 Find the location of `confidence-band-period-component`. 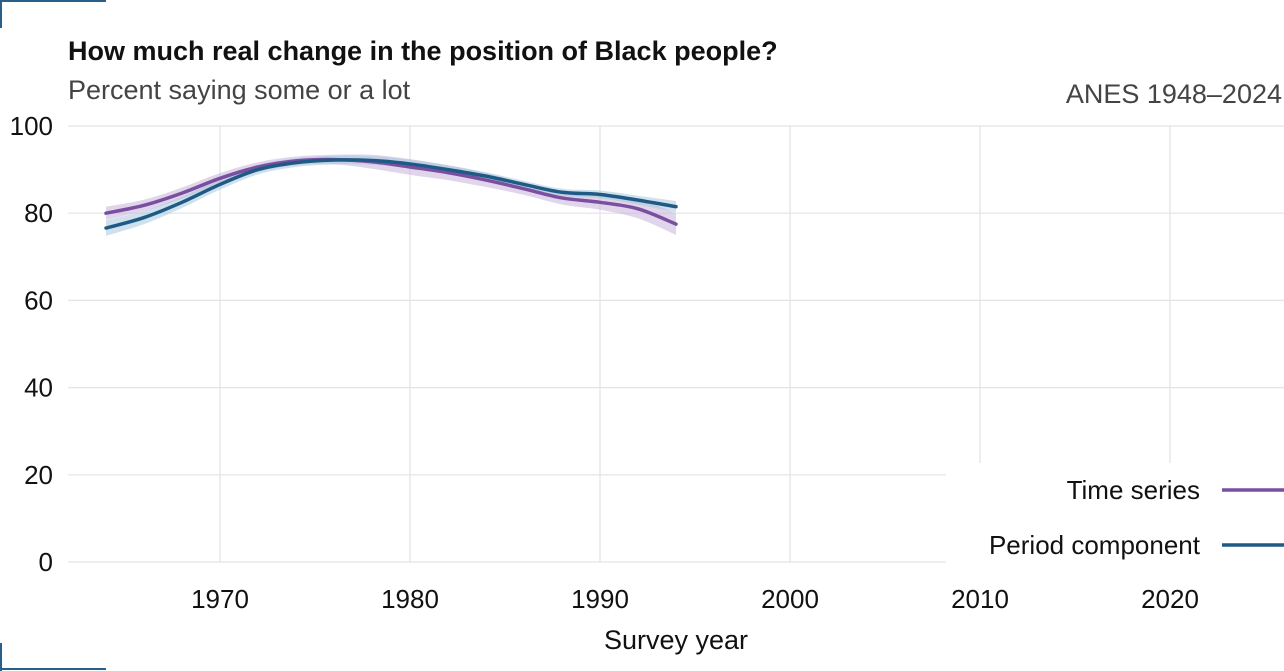

confidence-band-period-component is located at coordinates (391, 195).